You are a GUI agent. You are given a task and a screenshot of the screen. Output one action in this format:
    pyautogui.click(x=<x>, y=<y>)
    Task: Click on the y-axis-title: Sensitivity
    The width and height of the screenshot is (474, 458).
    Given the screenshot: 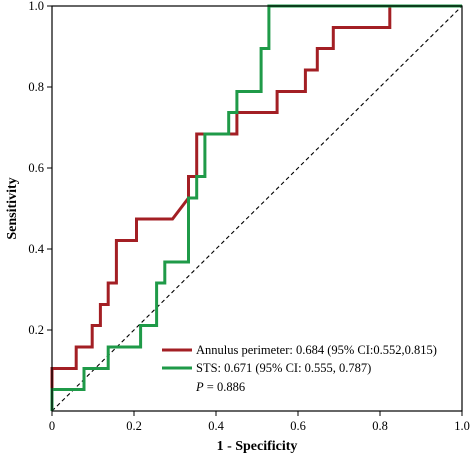 What is the action you would take?
    pyautogui.click(x=12, y=208)
    